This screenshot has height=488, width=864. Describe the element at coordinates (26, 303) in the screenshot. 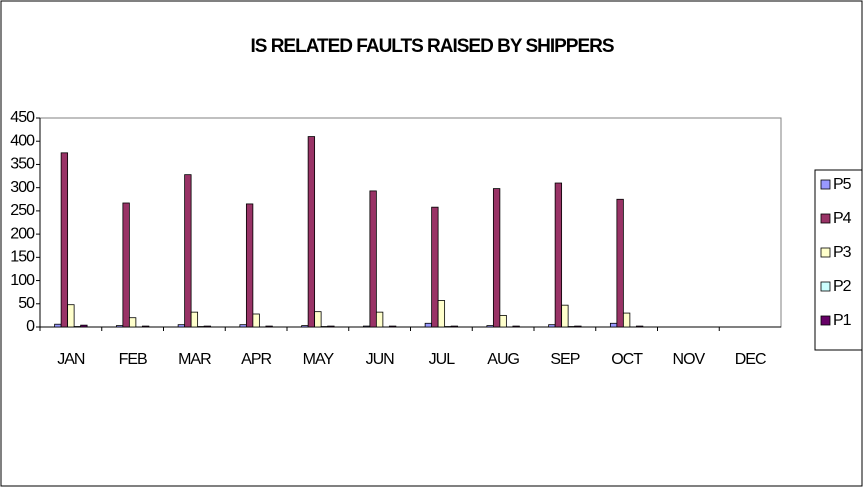

I see `y-tick-label: 50` at that location.